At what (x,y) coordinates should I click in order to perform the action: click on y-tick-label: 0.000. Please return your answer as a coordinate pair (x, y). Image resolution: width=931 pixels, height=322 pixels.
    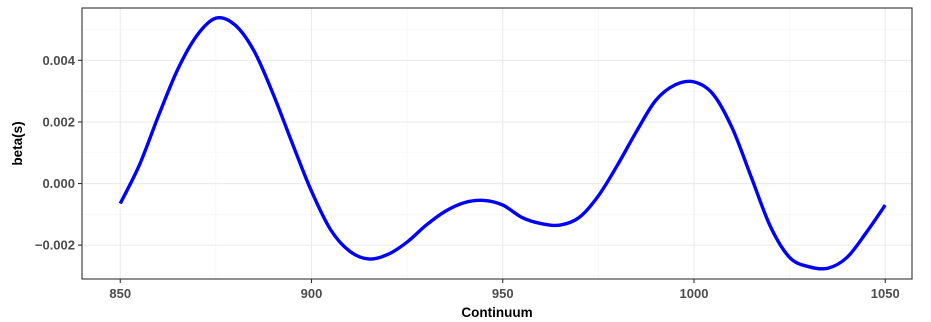
    Looking at the image, I should click on (58, 183).